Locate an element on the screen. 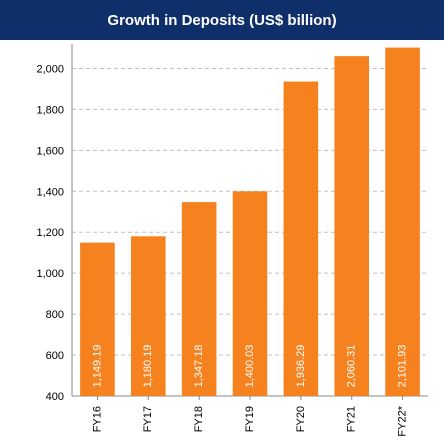 The image size is (444, 444). y-tick-label: 800 is located at coordinates (55, 315).